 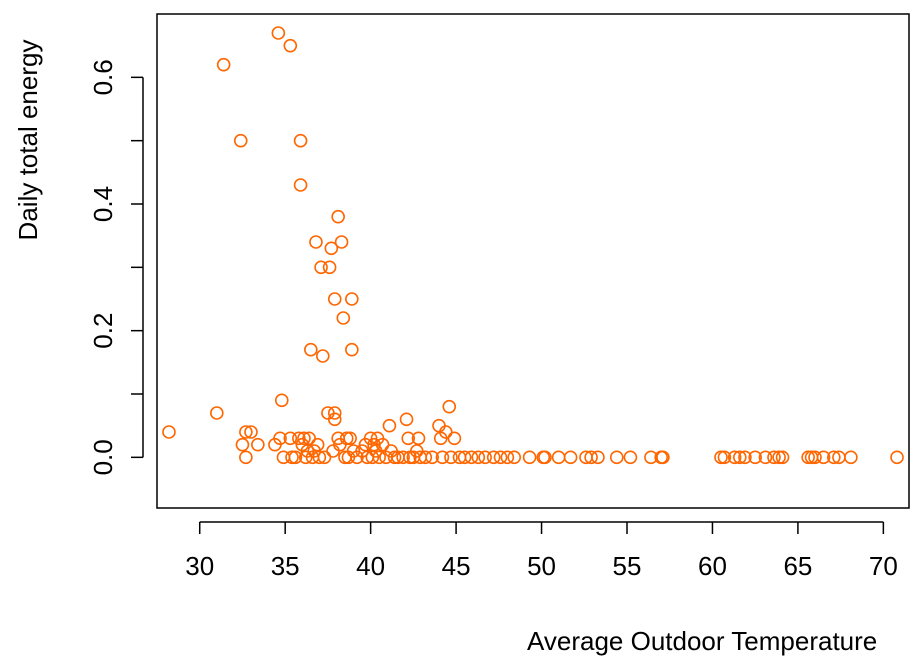 I want to click on x-tick-label: 45, so click(x=456, y=566).